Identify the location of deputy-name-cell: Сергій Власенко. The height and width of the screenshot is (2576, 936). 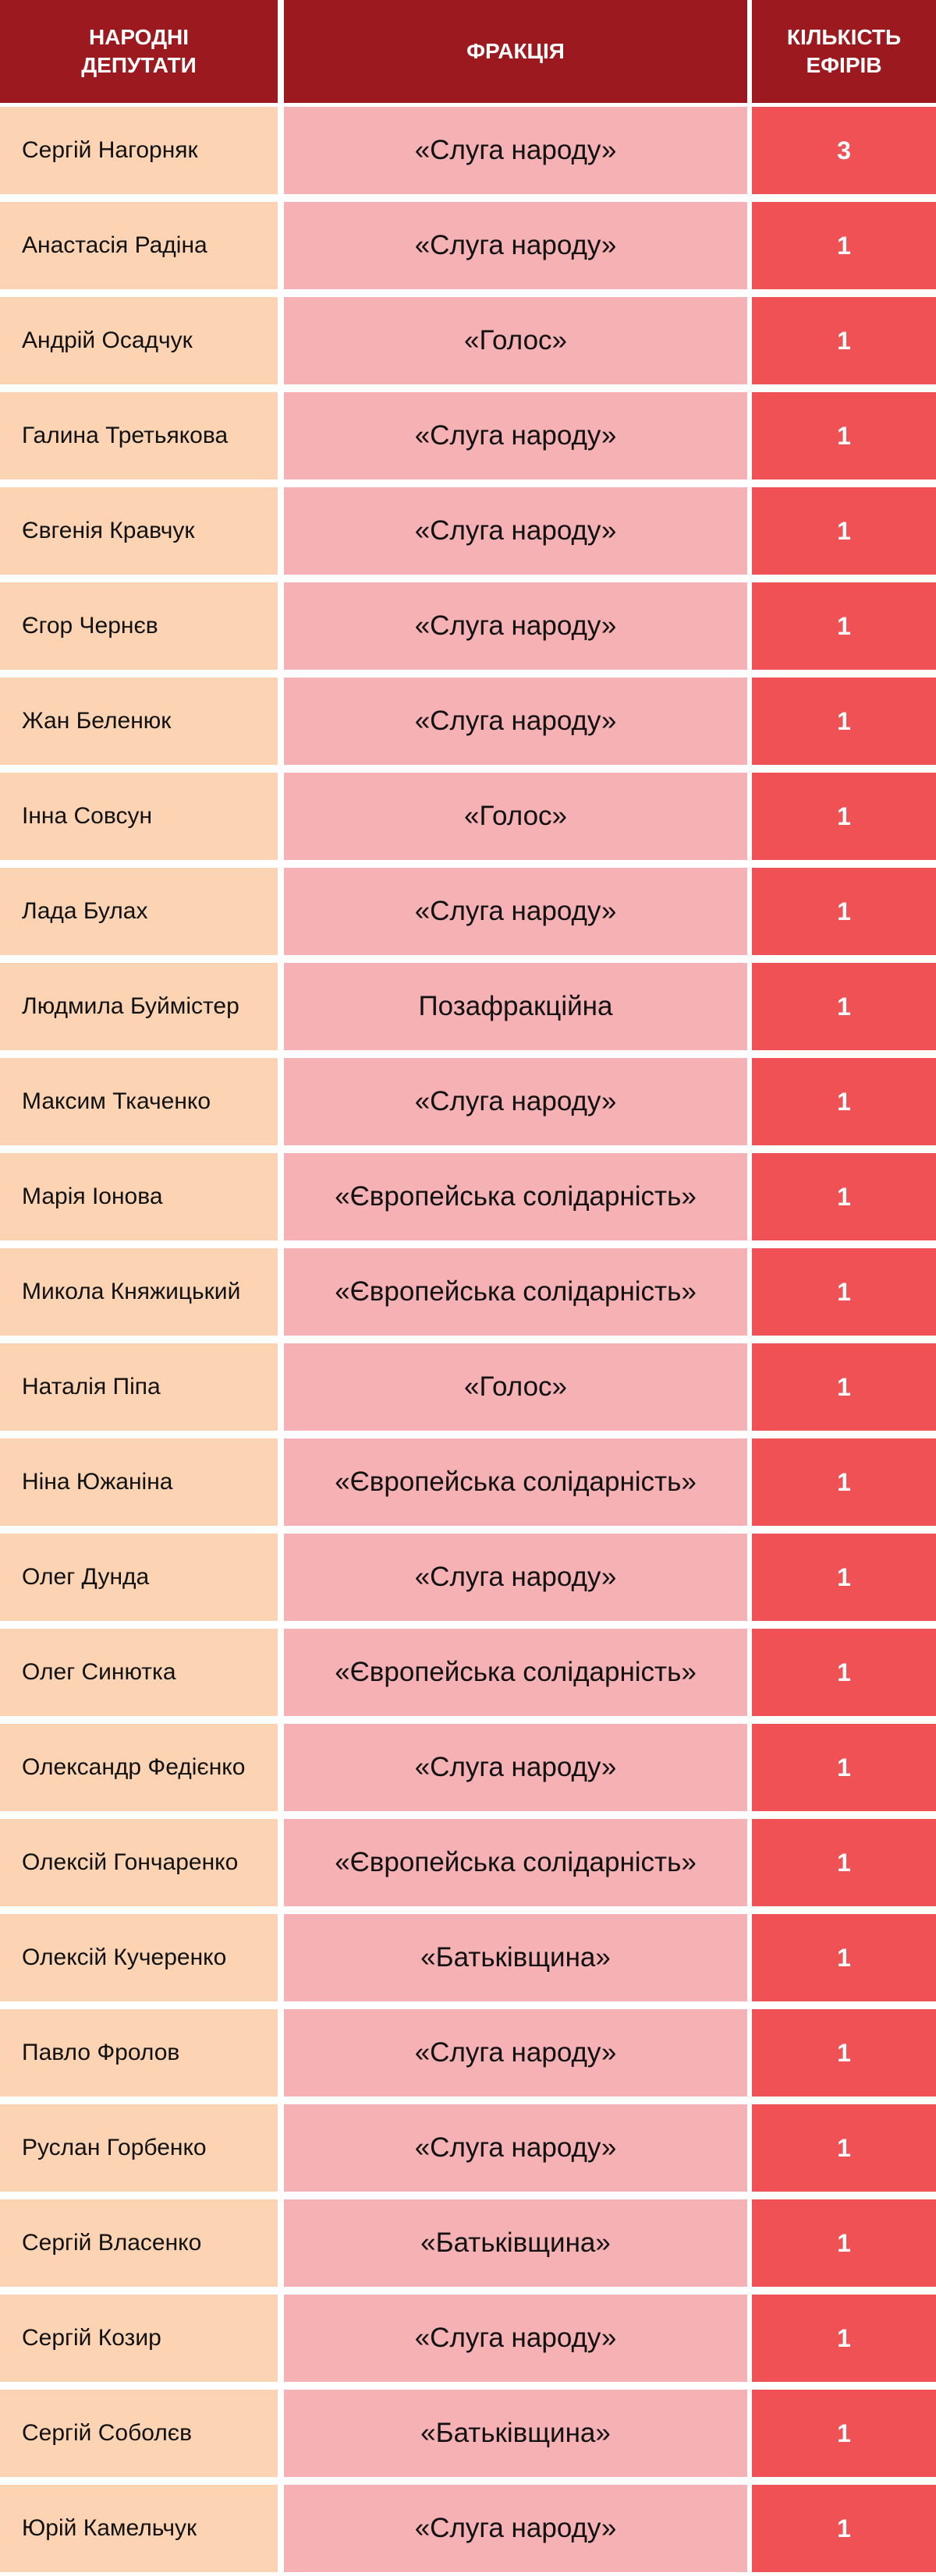
(139, 2243).